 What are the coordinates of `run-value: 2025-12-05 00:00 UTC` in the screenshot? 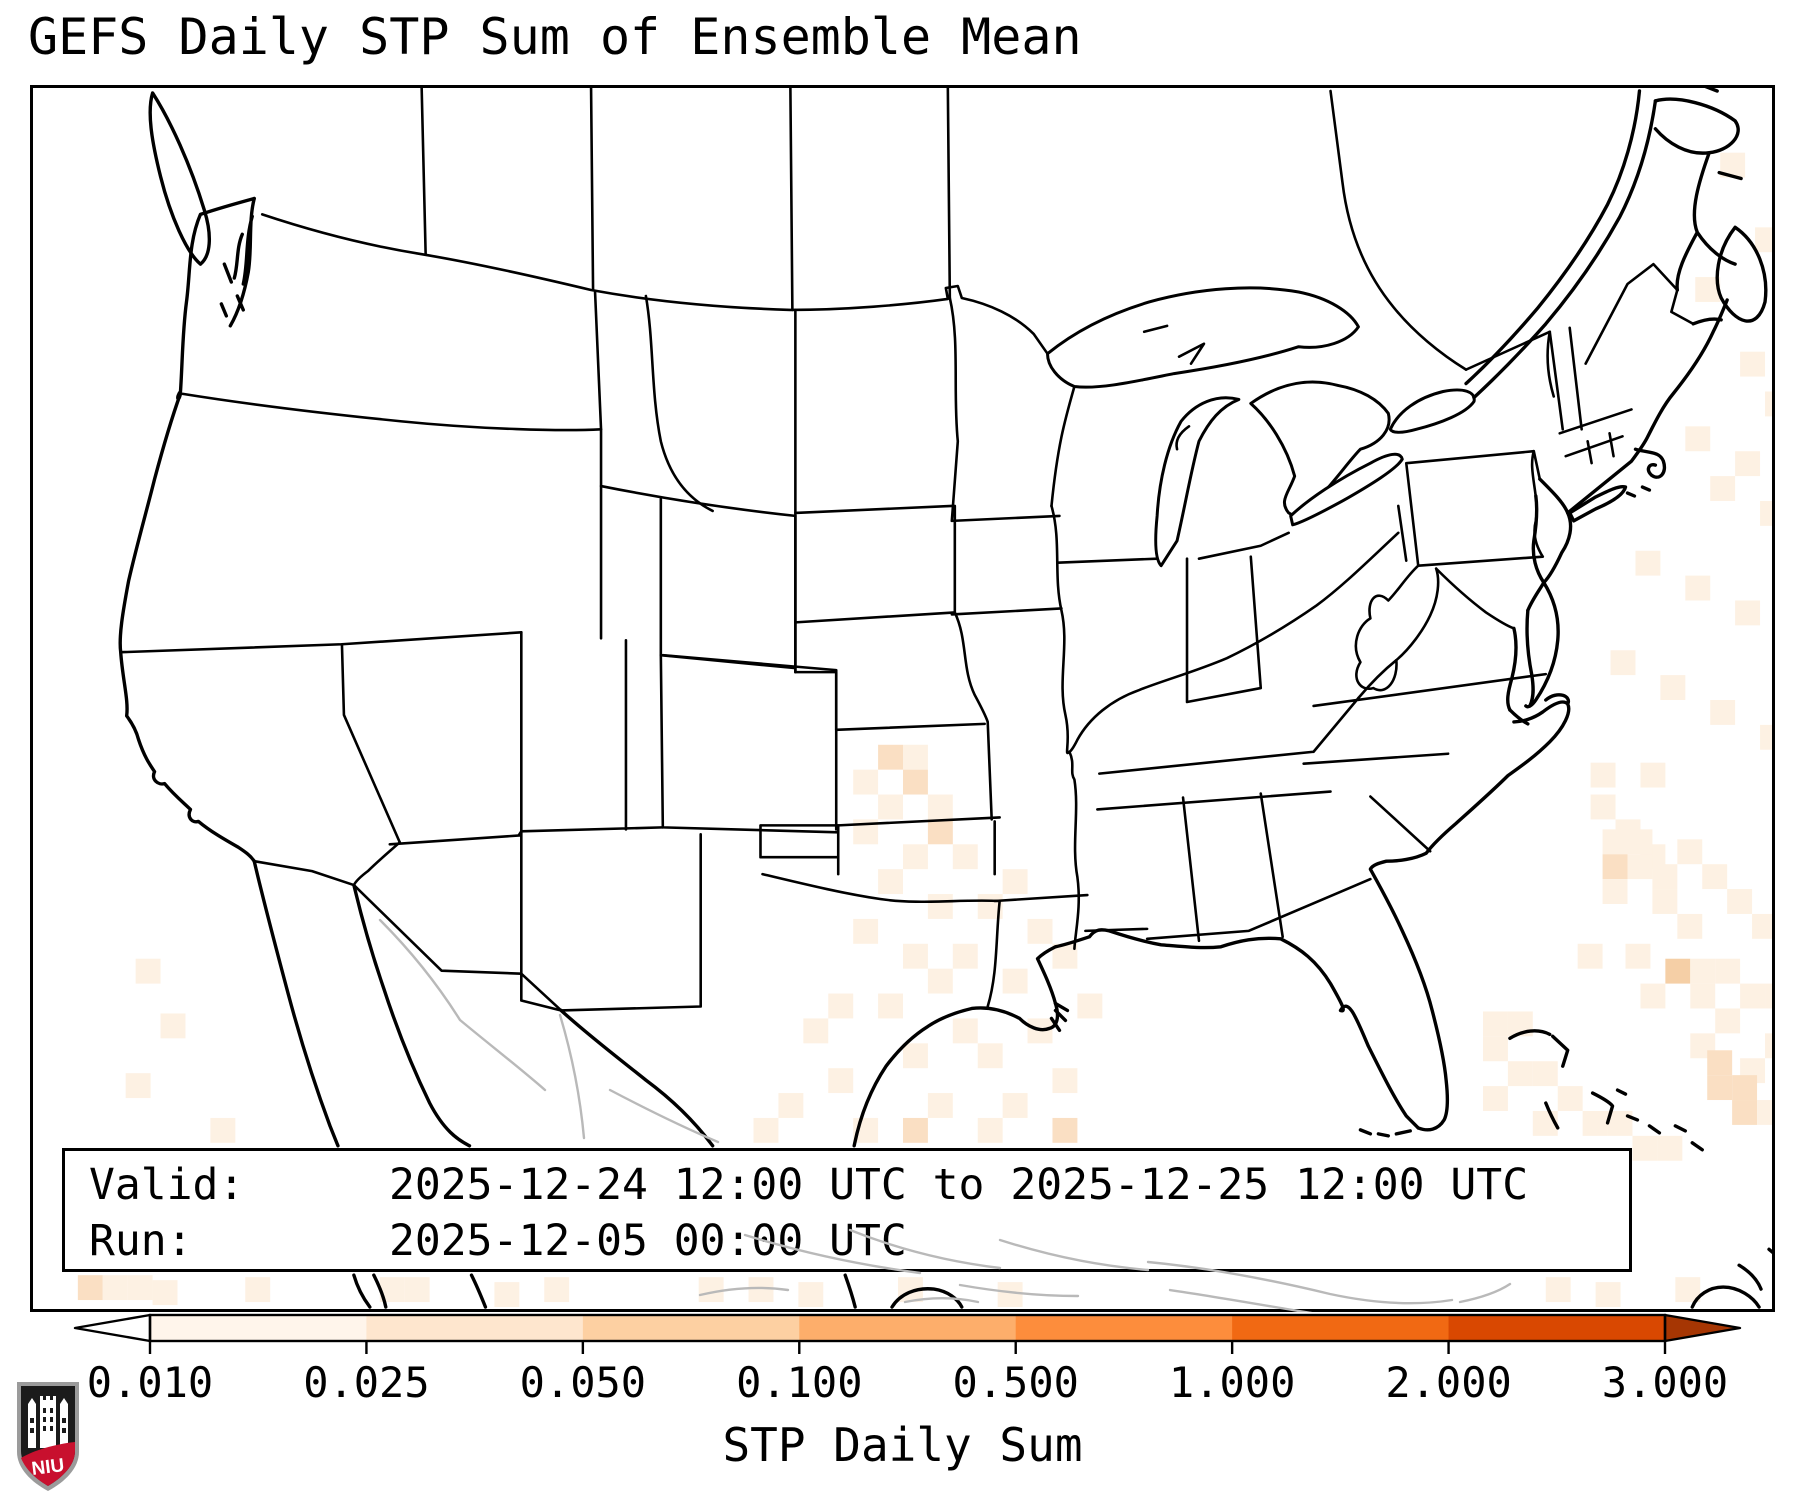 It's located at (648, 1241).